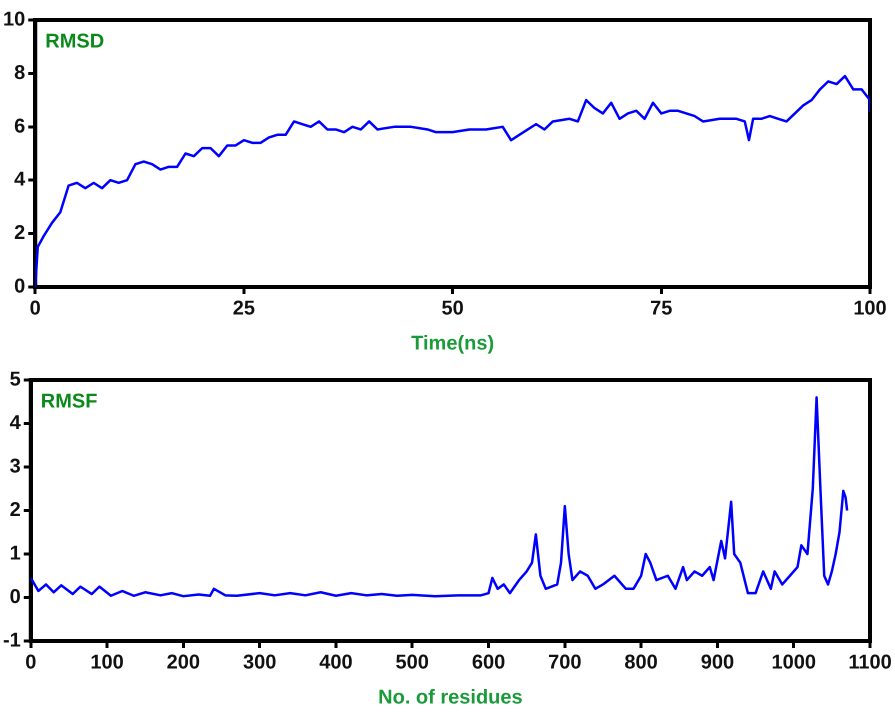 This screenshot has height=714, width=895. What do you see at coordinates (489, 663) in the screenshot?
I see `x-tick-label: 600` at bounding box center [489, 663].